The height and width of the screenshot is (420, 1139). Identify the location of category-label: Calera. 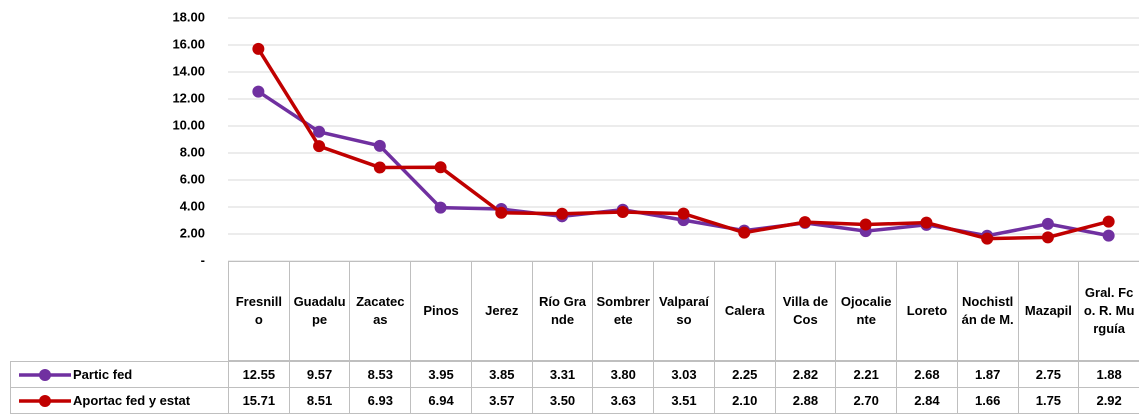
(744, 311).